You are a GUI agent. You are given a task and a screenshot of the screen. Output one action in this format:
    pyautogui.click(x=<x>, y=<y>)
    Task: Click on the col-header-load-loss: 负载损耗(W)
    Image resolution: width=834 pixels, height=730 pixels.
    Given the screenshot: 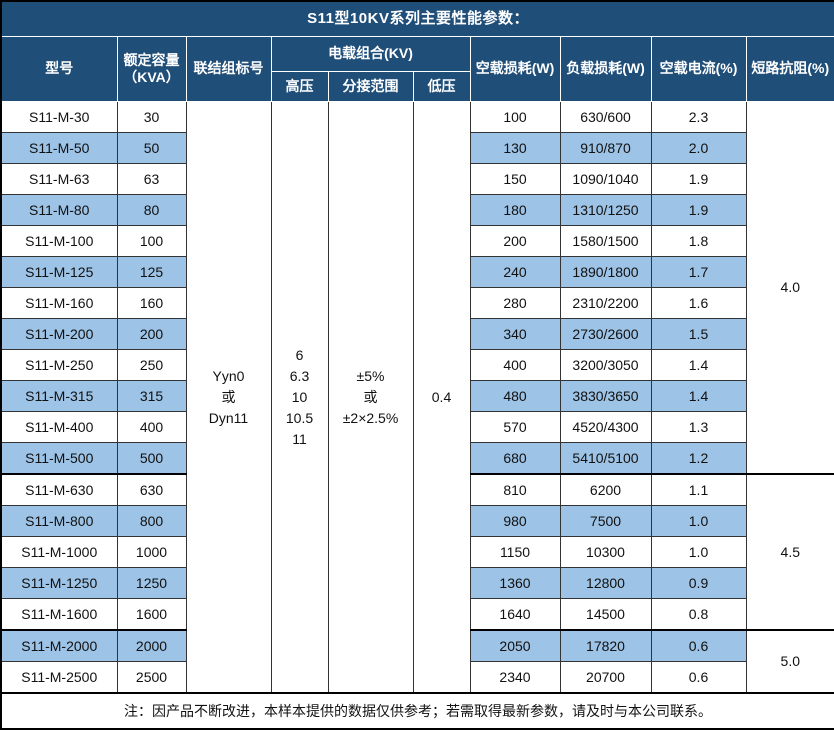 What is the action you would take?
    pyautogui.click(x=605, y=69)
    